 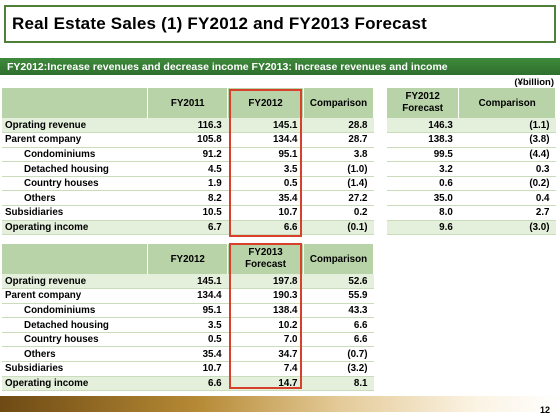 What do you see at coordinates (507, 155) in the screenshot?
I see `cell: (4.4)` at bounding box center [507, 155].